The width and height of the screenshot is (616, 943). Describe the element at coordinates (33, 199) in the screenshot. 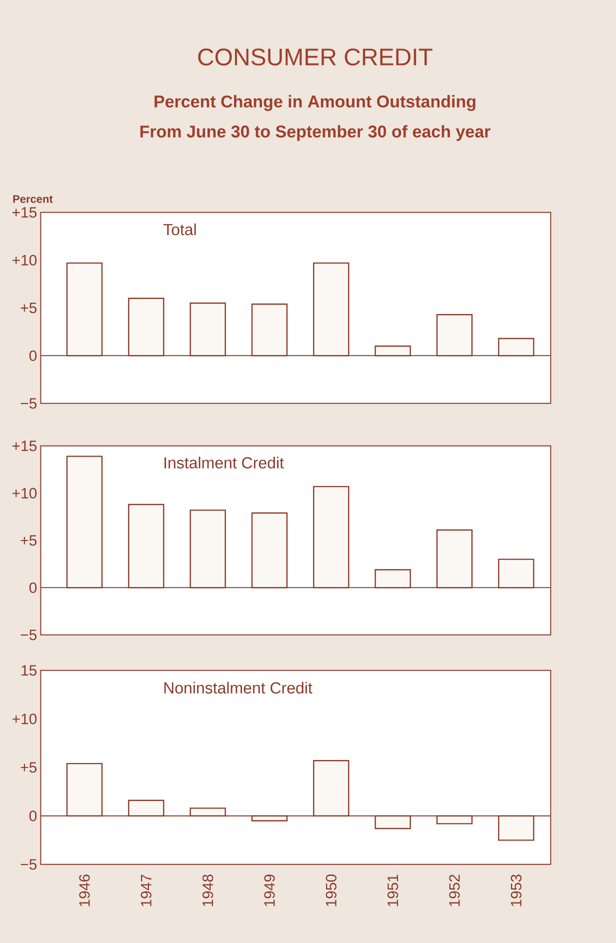

I see `y-axis-title: Percent` at that location.